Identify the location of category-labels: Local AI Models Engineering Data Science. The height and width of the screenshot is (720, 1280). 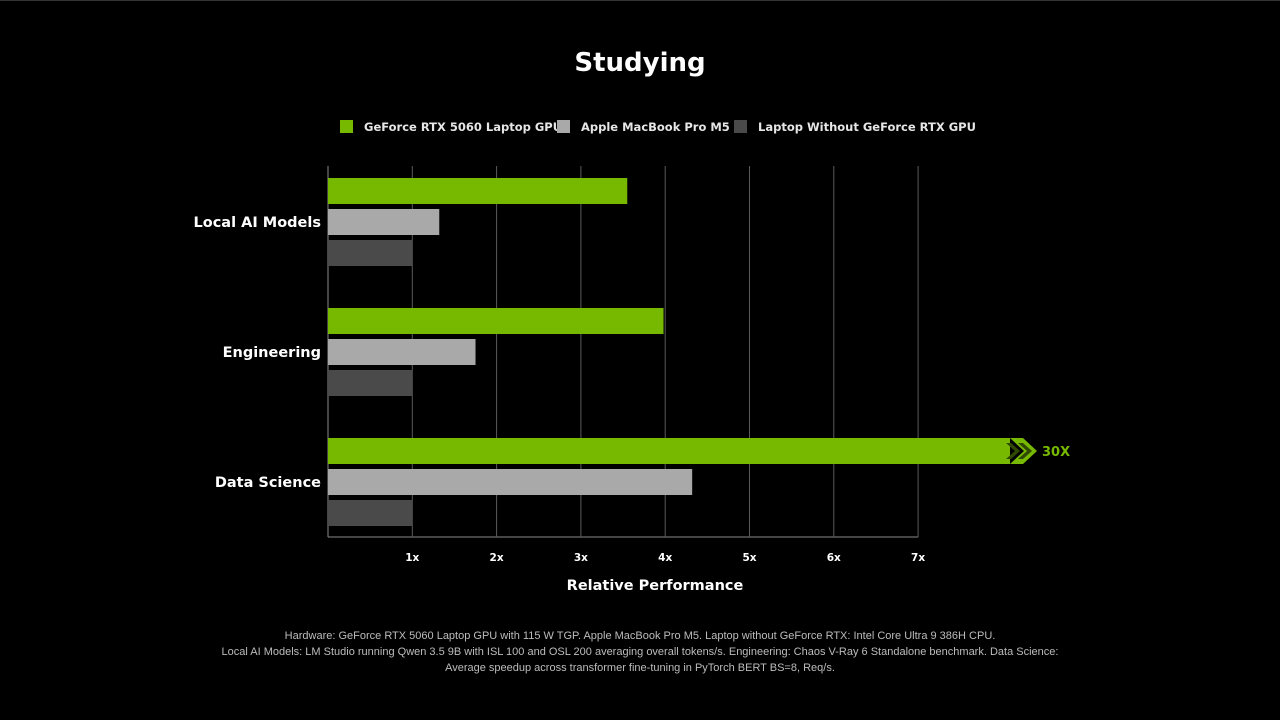
(258, 353).